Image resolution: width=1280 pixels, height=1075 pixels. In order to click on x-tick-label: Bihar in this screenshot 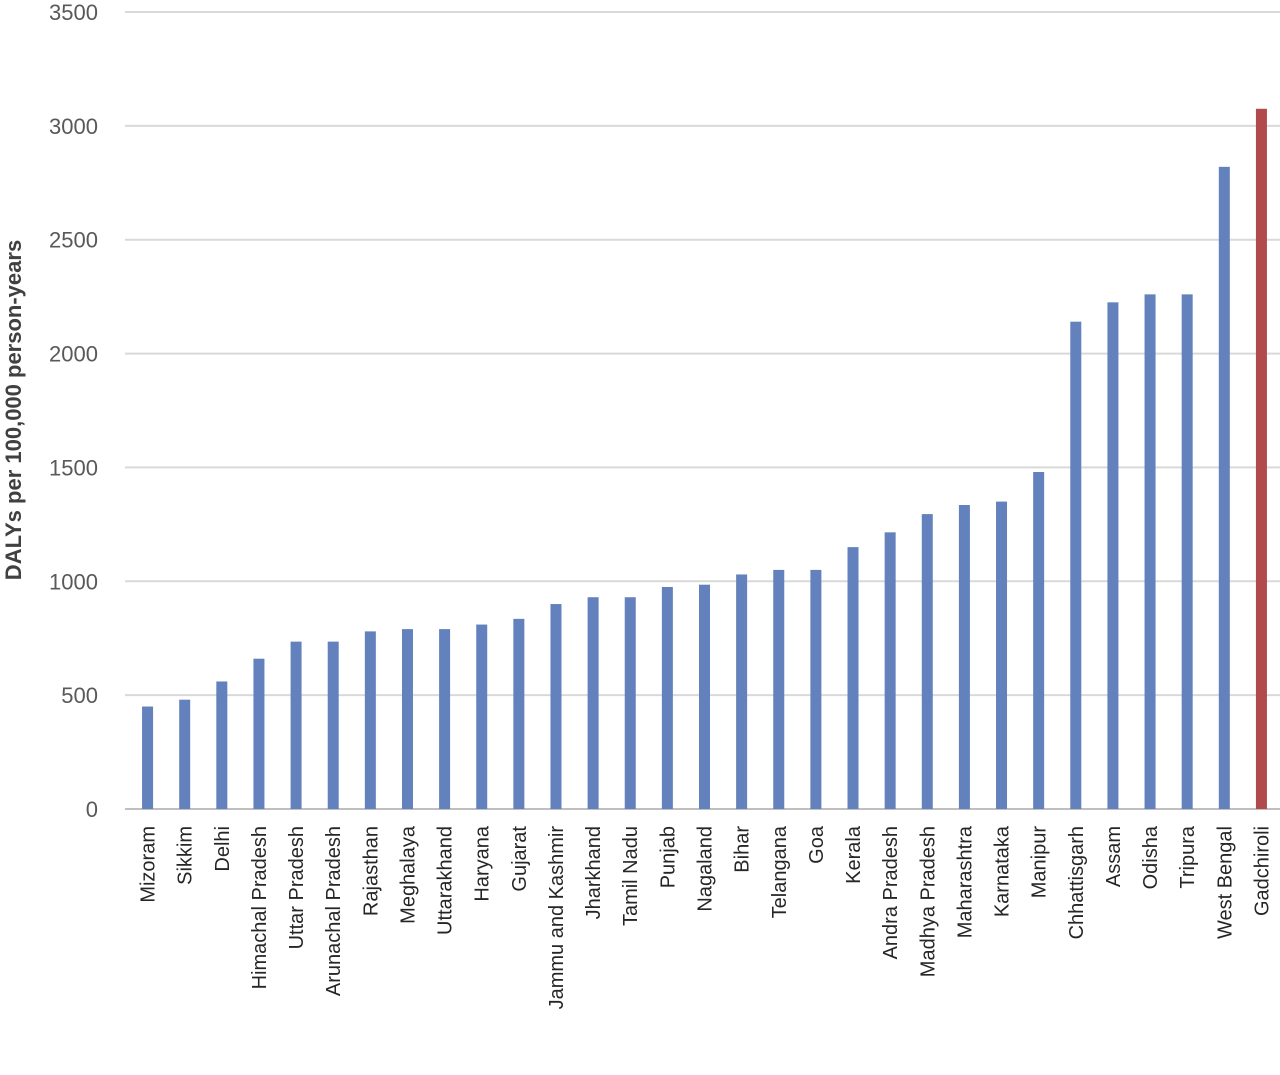, I will do `click(743, 849)`.